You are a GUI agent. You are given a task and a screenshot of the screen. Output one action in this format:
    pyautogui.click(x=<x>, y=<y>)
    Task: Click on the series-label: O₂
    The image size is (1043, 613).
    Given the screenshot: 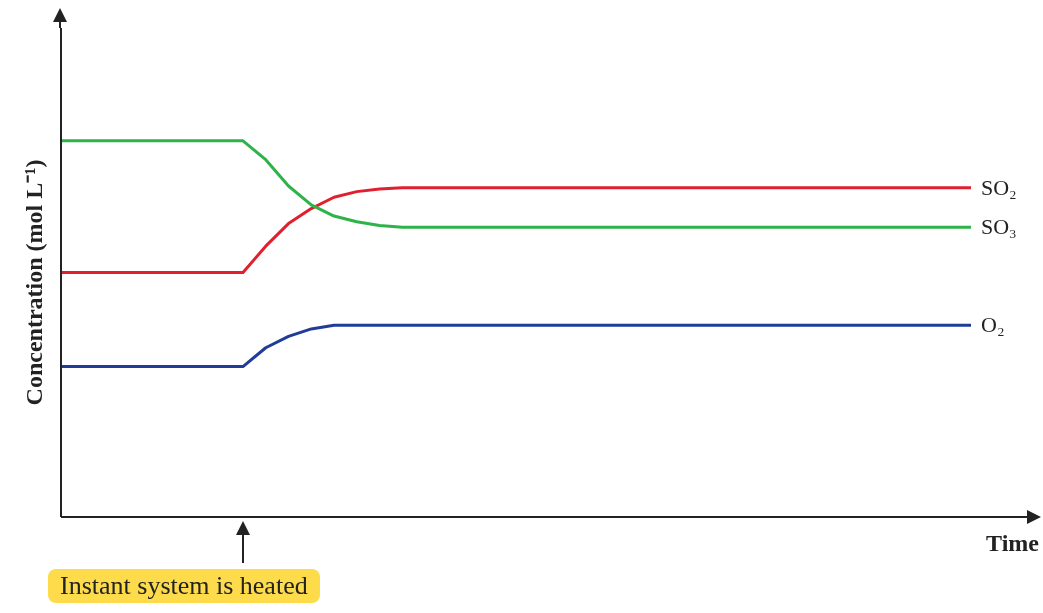 What is the action you would take?
    pyautogui.click(x=993, y=325)
    